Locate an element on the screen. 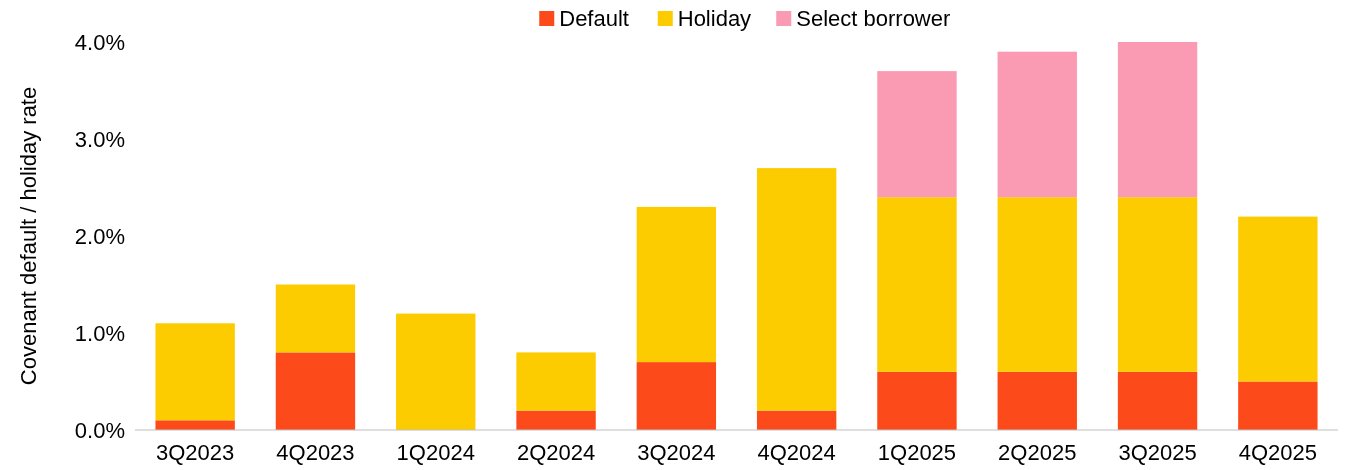 The height and width of the screenshot is (470, 1346). legend-label: Default is located at coordinates (594, 18).